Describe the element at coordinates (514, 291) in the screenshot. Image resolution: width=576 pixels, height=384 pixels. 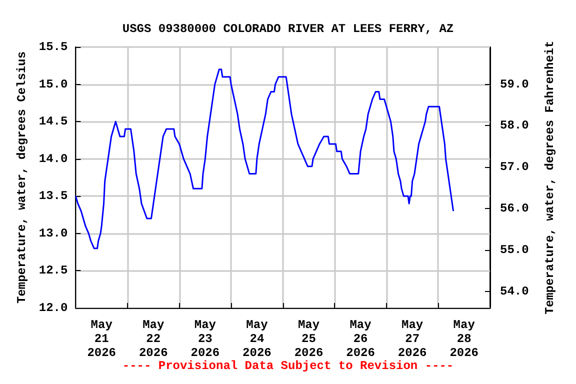
I see `y2-tick-label: 54.0` at that location.